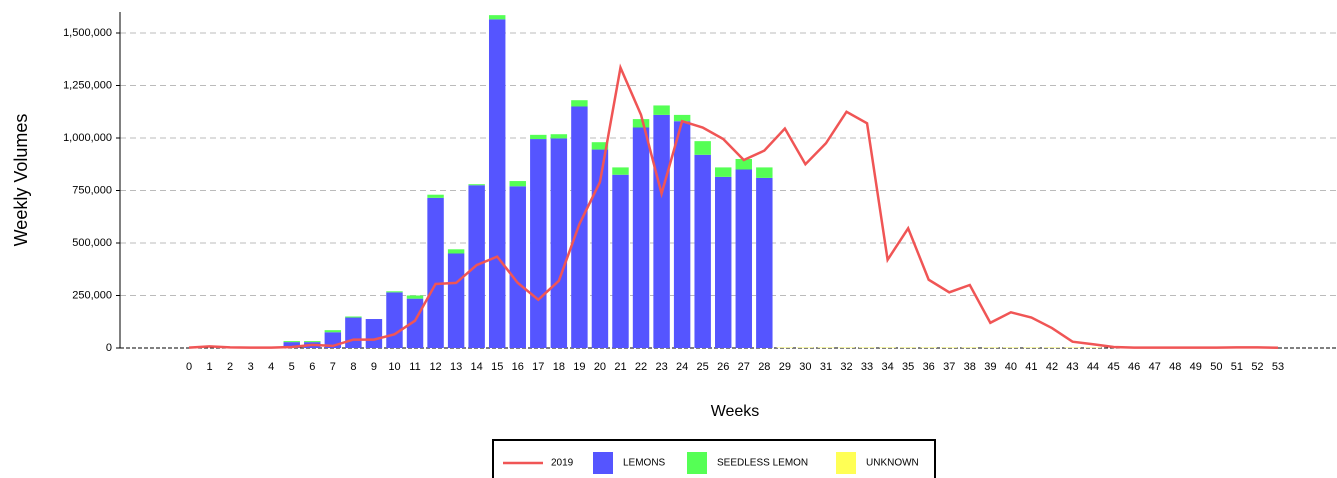 The width and height of the screenshot is (1337, 478). Describe the element at coordinates (1031, 367) in the screenshot. I see `x-tick-label: 41` at that location.